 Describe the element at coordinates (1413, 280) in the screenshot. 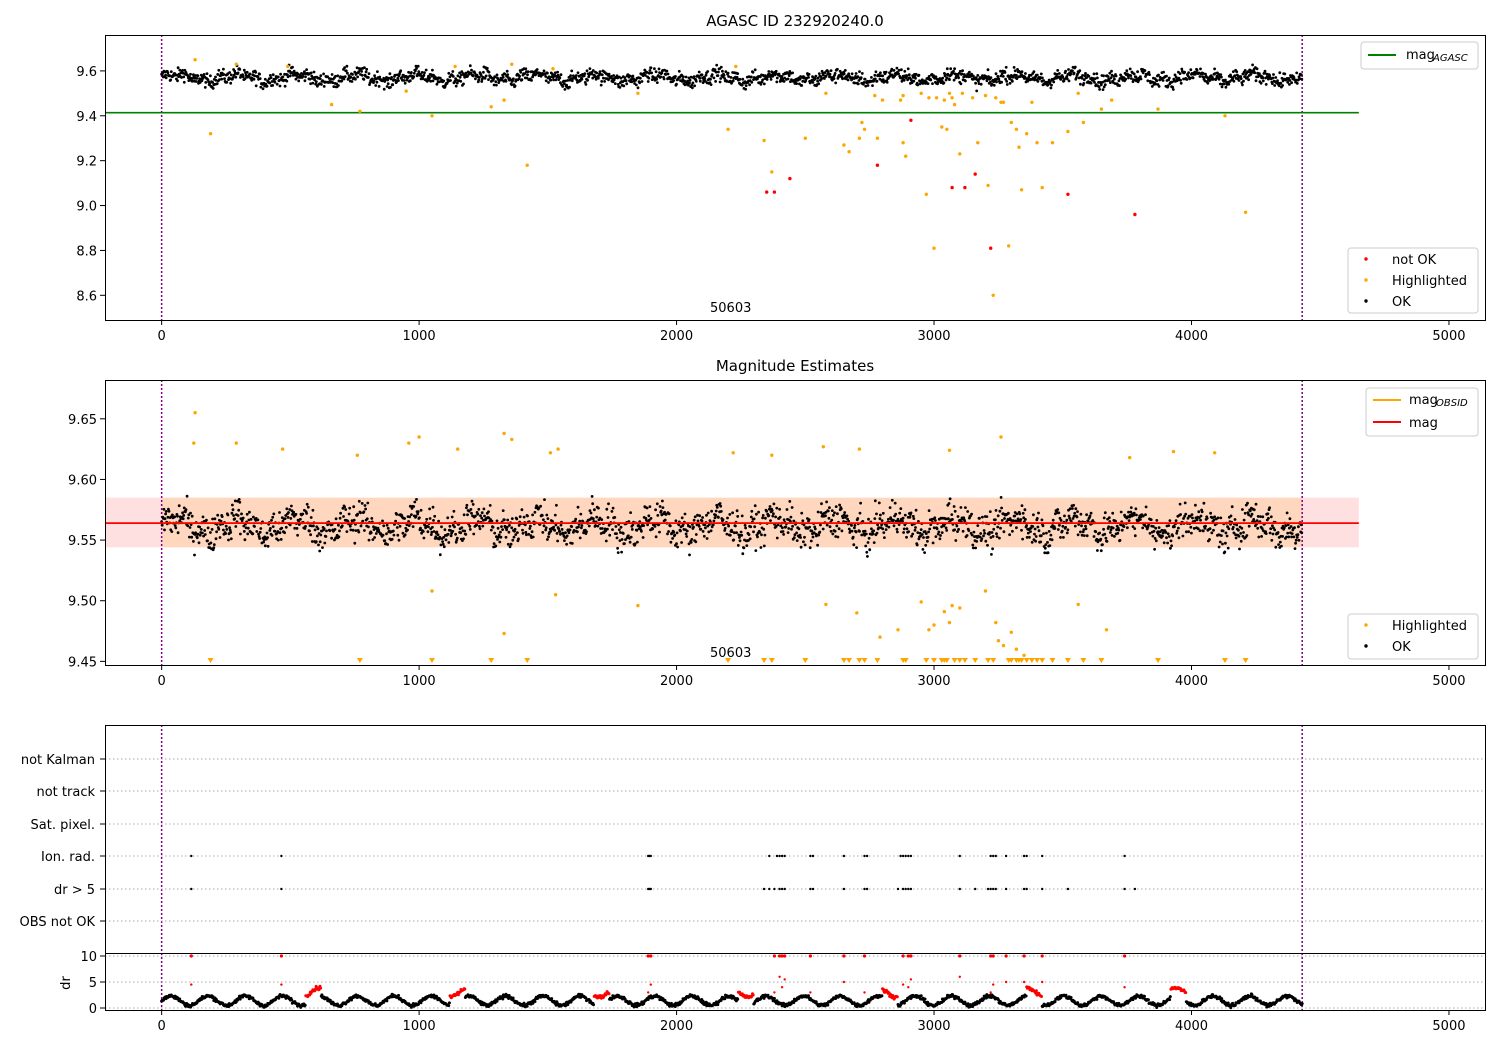

I see `legend-lower: not OK Highlighted OK` at that location.